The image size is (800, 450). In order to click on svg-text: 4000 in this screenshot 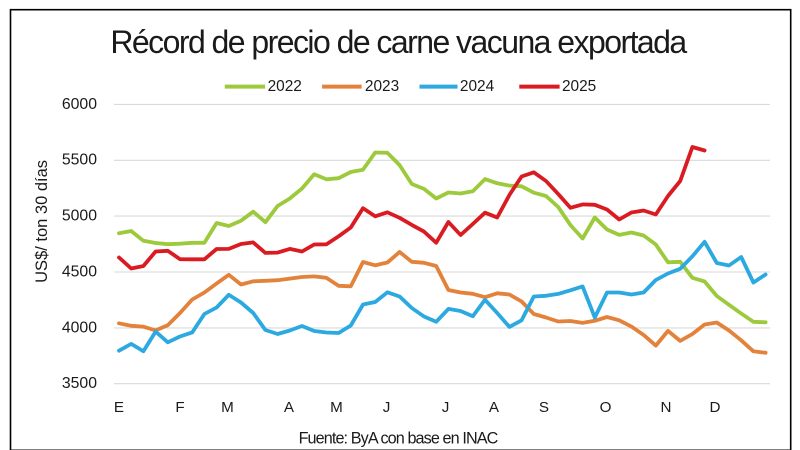, I will do `click(79, 327)`.